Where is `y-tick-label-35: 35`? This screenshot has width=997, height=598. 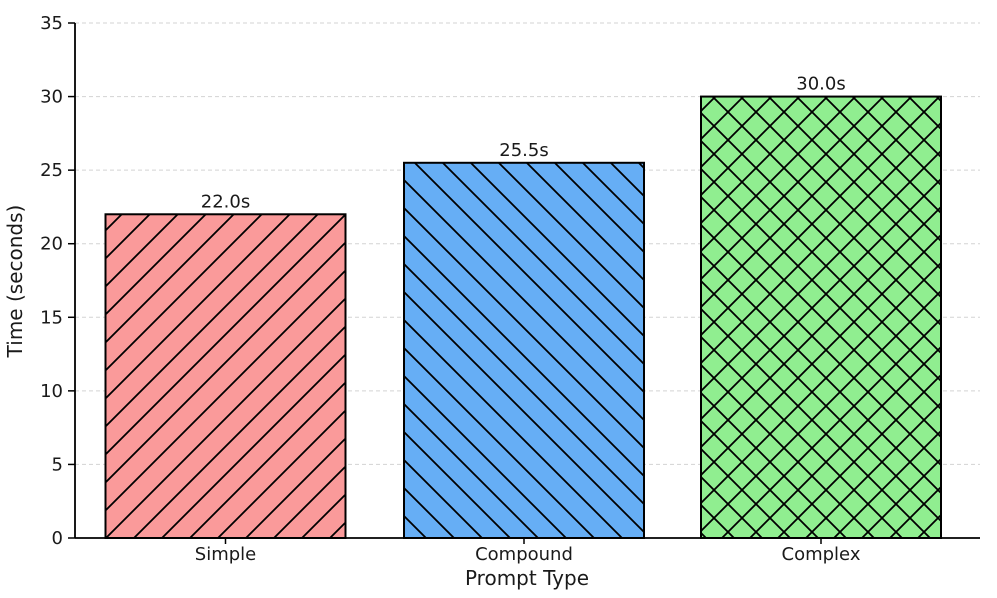 y-tick-label-35: 35 is located at coordinates (51, 23).